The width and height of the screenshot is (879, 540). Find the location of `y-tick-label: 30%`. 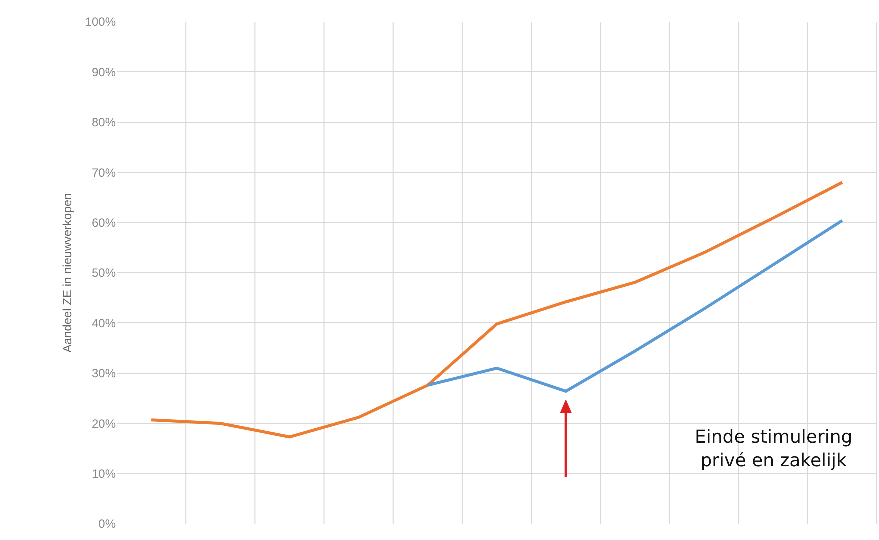

y-tick-label: 30% is located at coordinates (104, 373).